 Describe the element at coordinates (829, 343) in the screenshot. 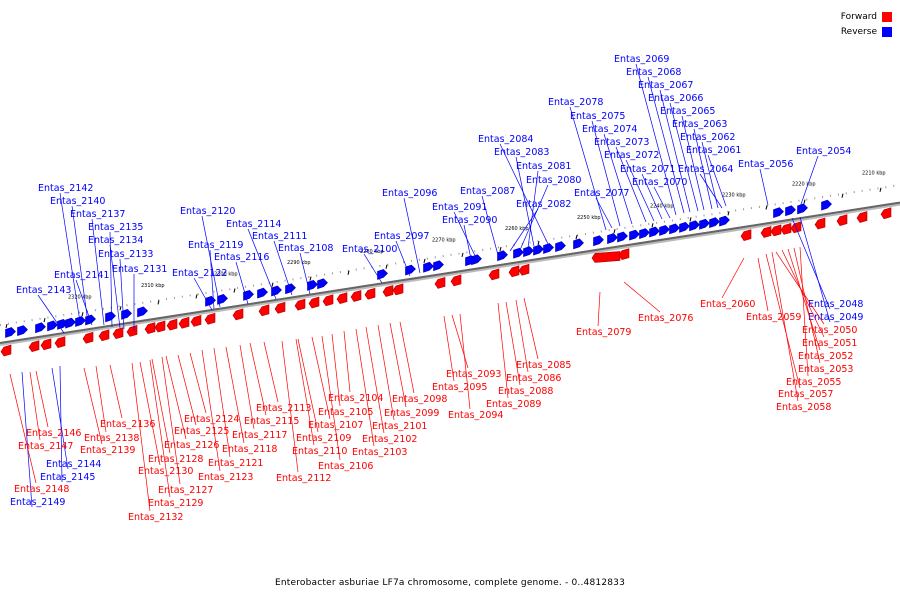

I see `forward-gene-label: Entas_2051` at that location.